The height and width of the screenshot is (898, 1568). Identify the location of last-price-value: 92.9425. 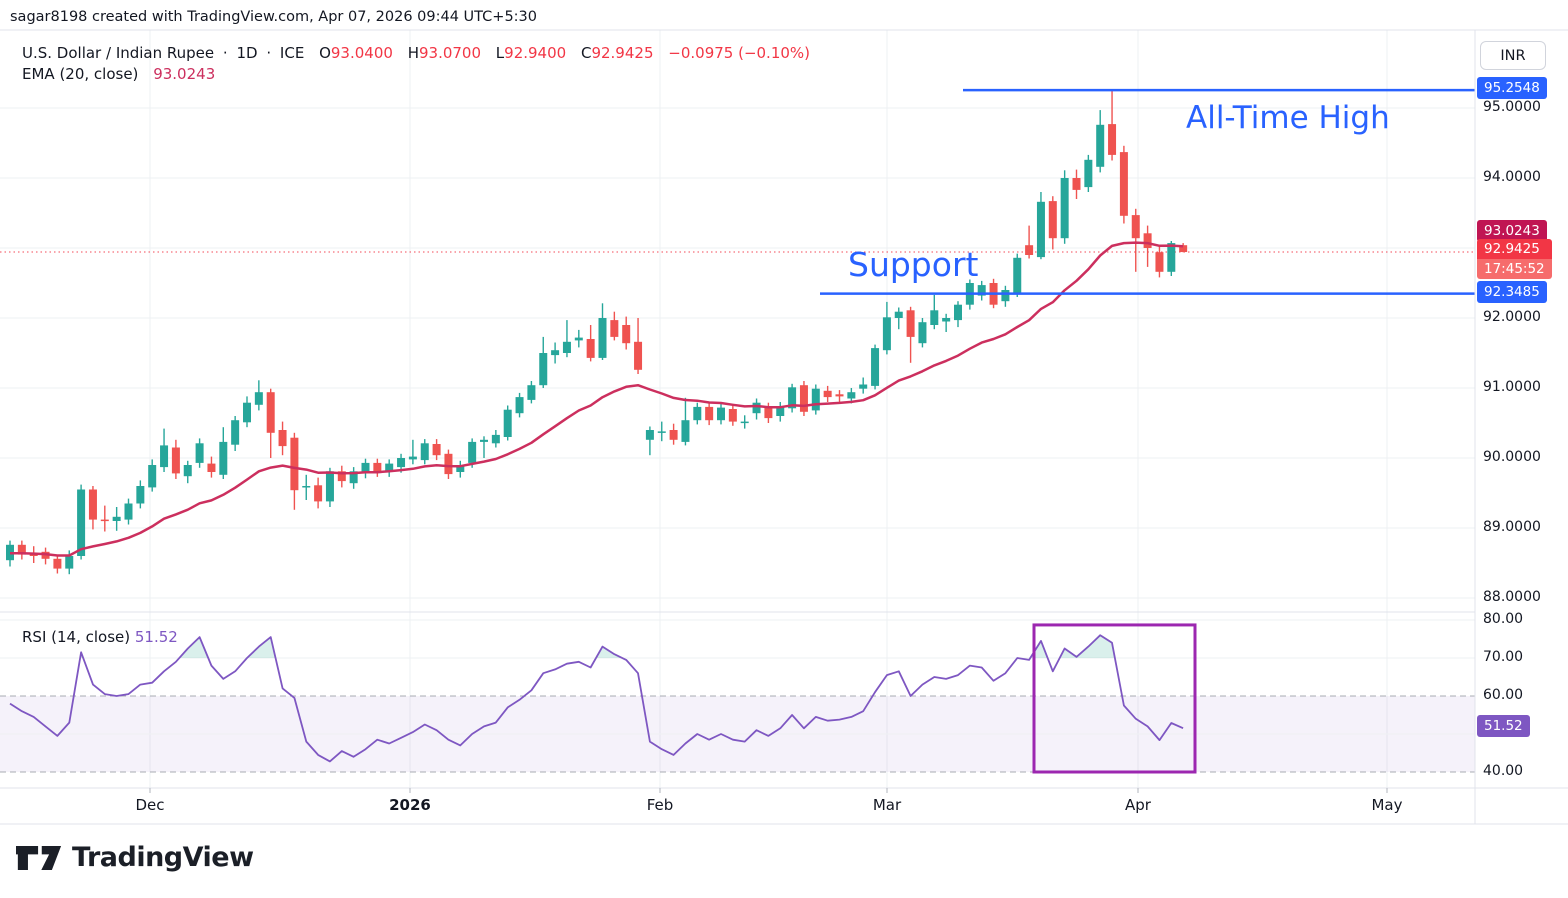
(1514, 249).